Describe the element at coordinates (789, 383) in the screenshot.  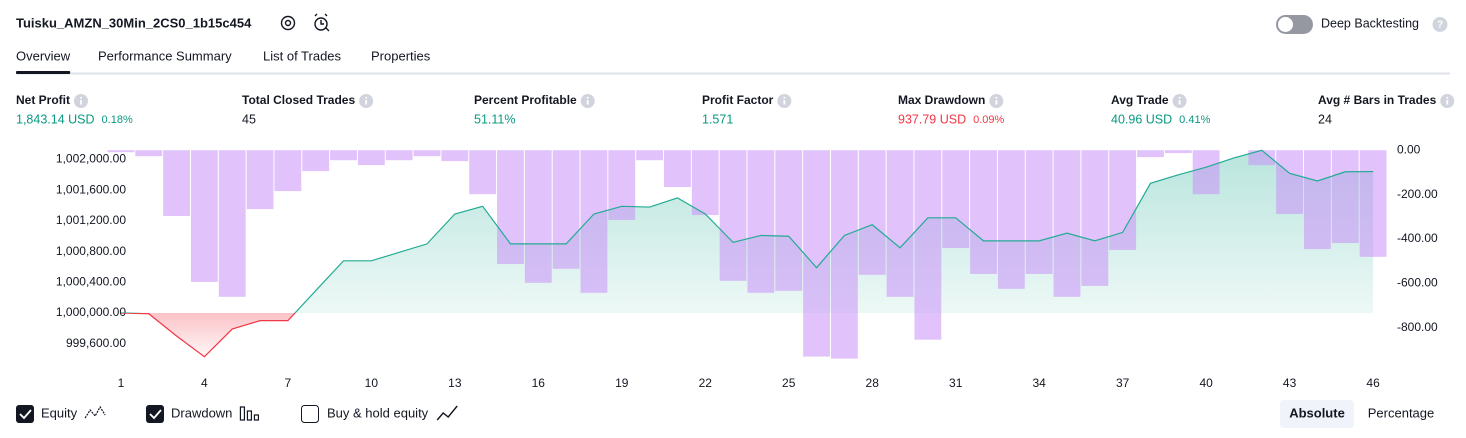
I see `x-tick-label: 25` at that location.